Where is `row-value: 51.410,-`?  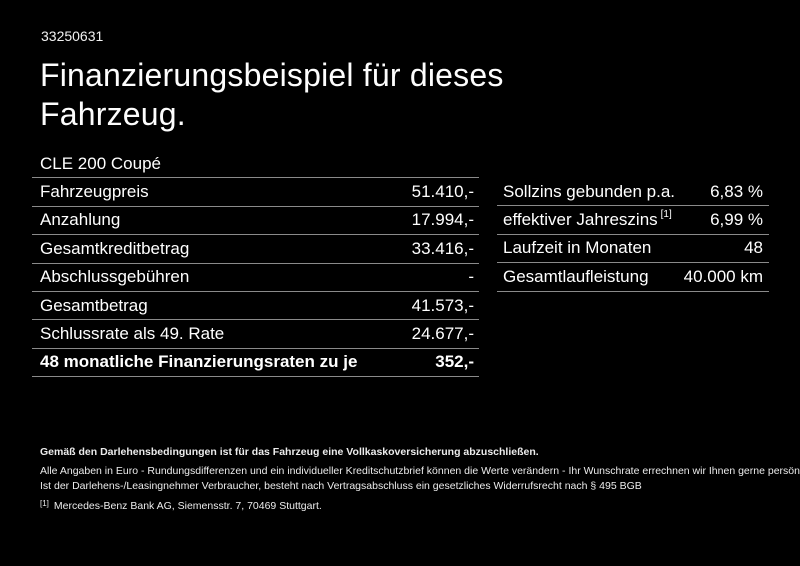 row-value: 51.410,- is located at coordinates (442, 192).